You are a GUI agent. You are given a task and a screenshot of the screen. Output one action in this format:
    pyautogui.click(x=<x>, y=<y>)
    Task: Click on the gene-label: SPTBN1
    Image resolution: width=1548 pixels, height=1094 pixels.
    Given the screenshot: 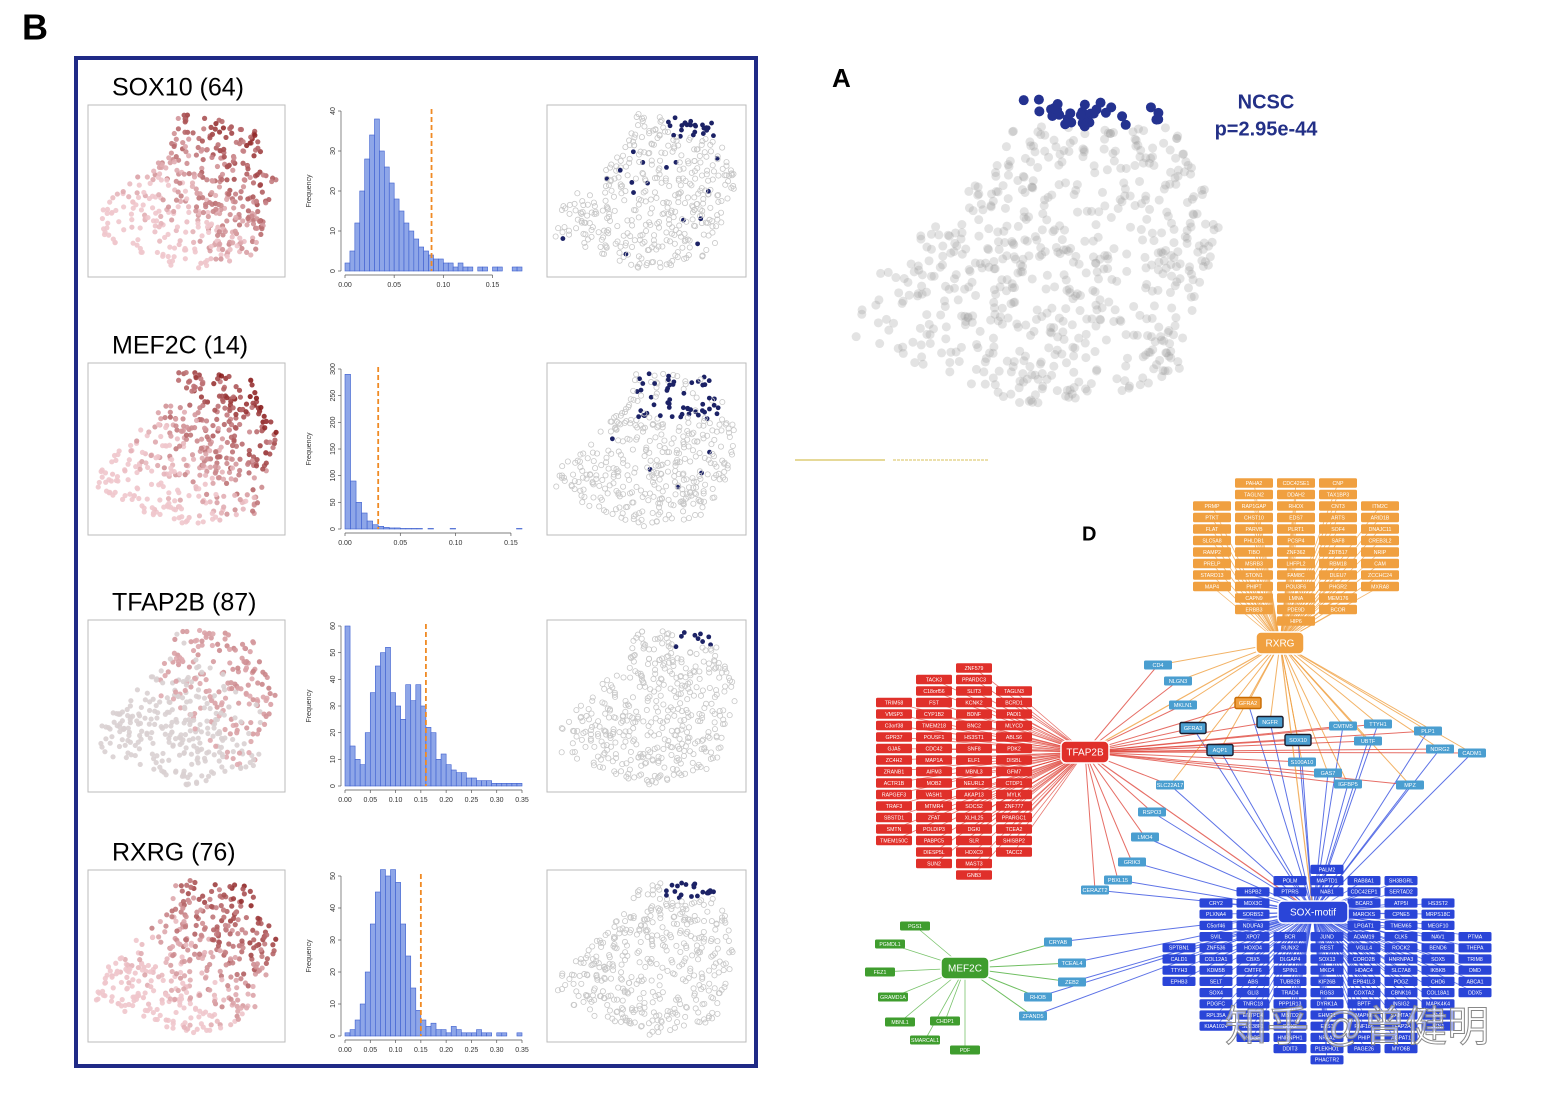 What is the action you would take?
    pyautogui.click(x=1179, y=949)
    